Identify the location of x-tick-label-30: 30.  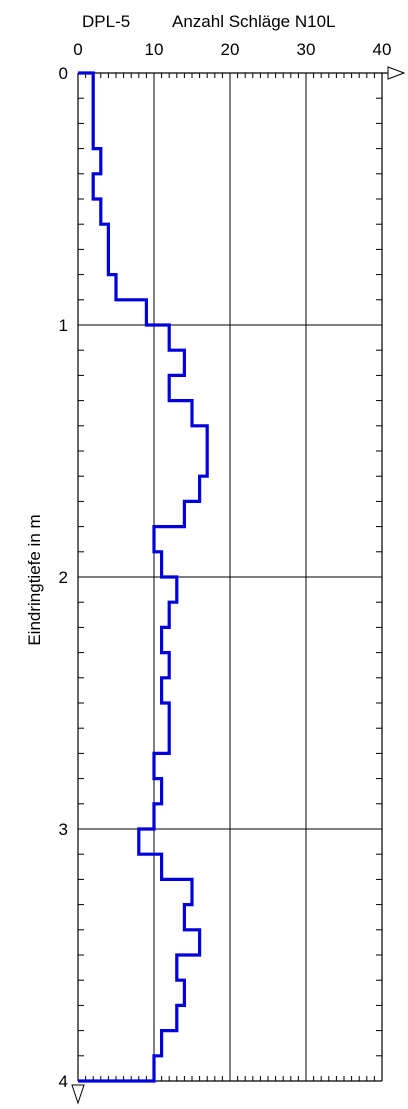
(306, 49).